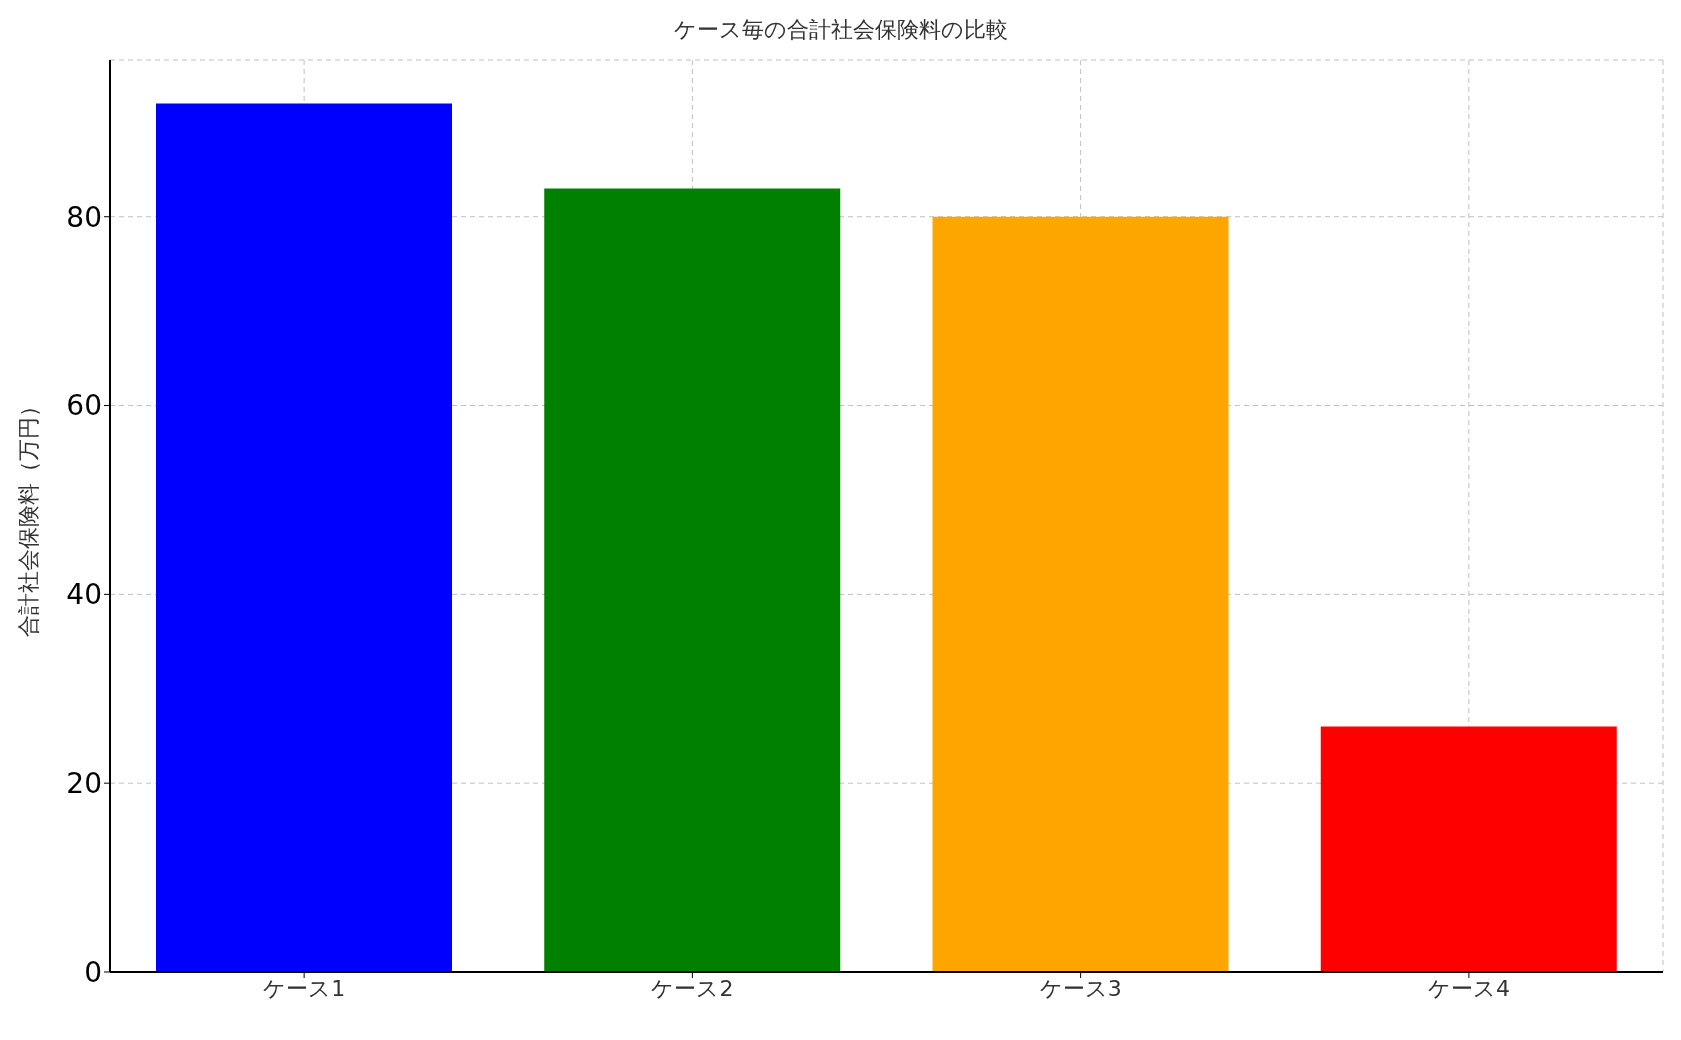 This screenshot has height=1040, width=1681. Describe the element at coordinates (304, 988) in the screenshot. I see `x-tick-label: ケース1` at that location.